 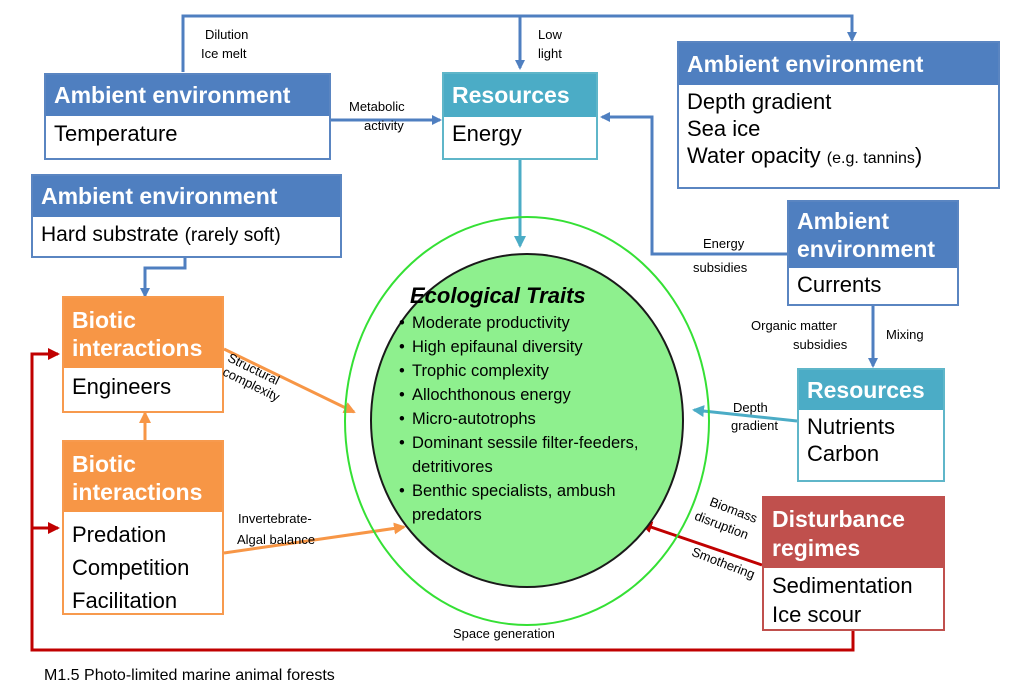 What do you see at coordinates (540, 503) in the screenshot?
I see `trait-item: Benthic specialists, ambush predators` at bounding box center [540, 503].